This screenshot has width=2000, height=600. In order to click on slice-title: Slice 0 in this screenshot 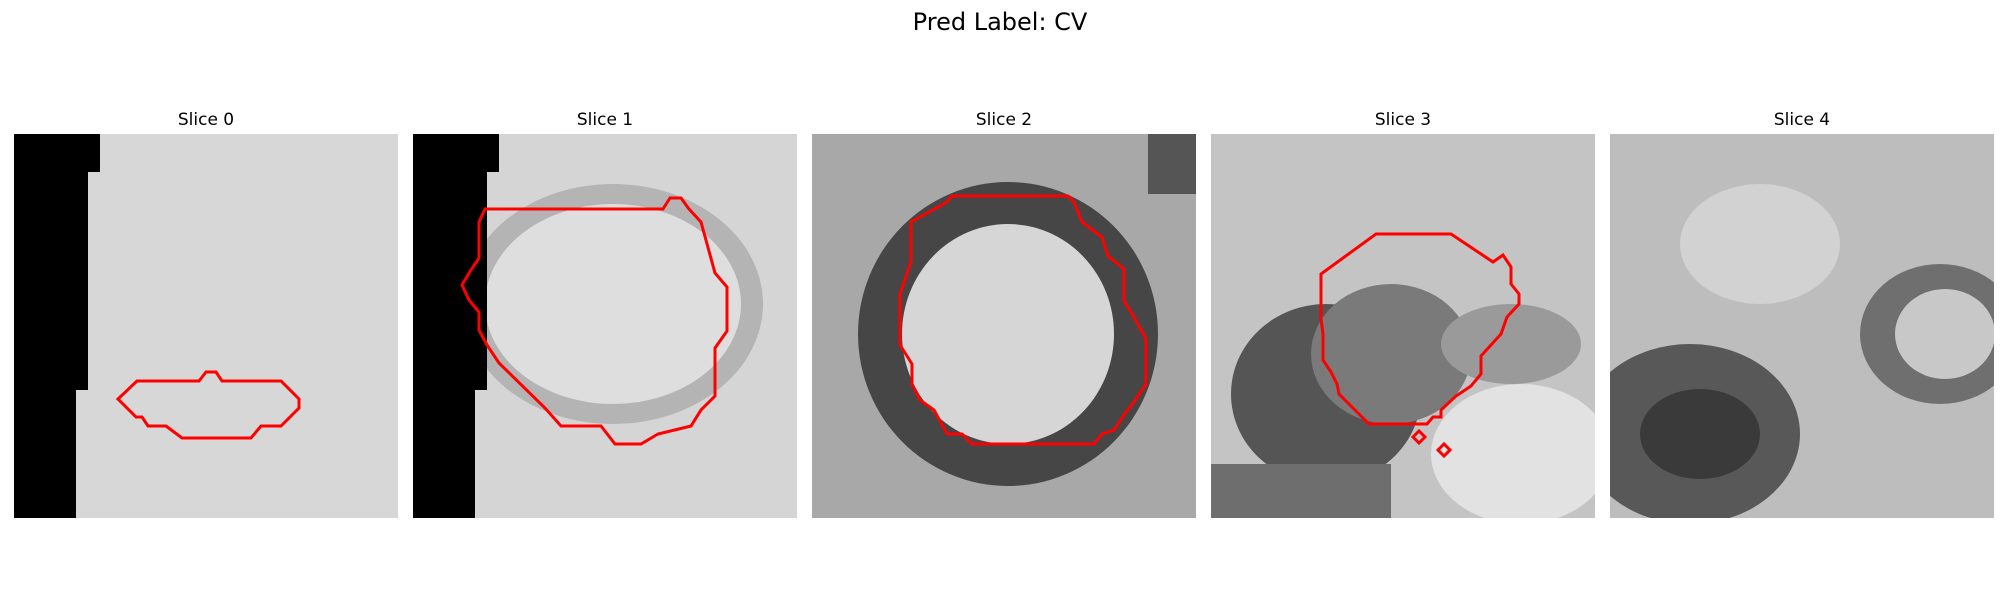, I will do `click(206, 120)`.